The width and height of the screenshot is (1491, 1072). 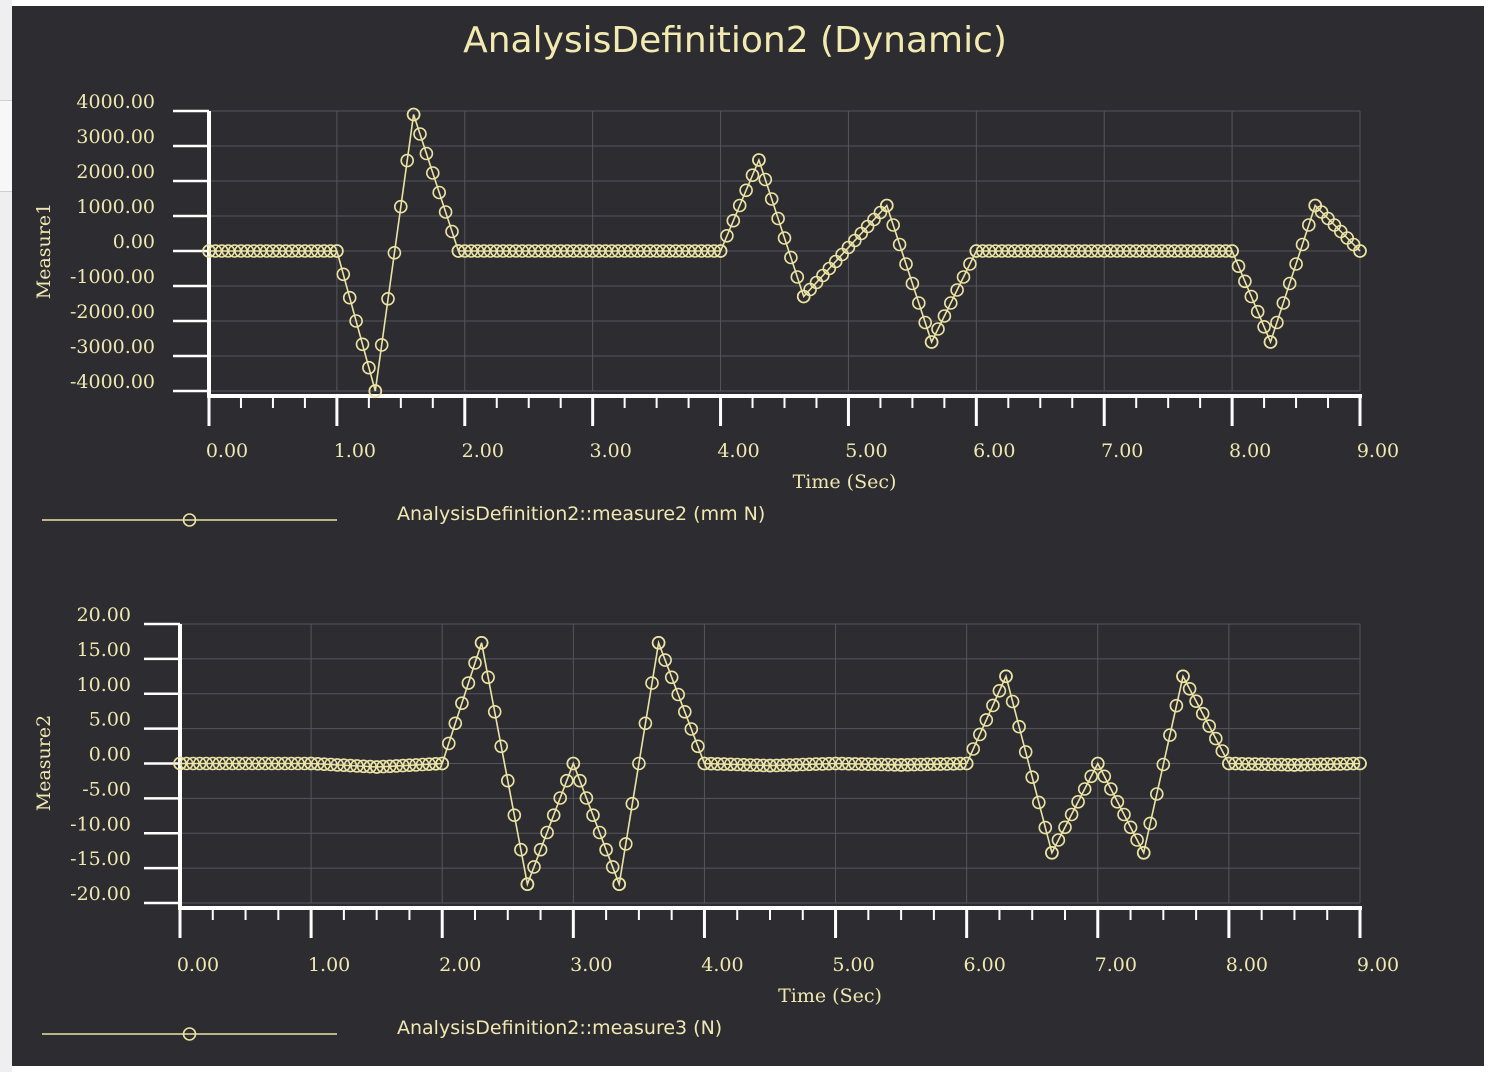 What do you see at coordinates (830, 996) in the screenshot?
I see `x-axis-title: Time (Sec)` at bounding box center [830, 996].